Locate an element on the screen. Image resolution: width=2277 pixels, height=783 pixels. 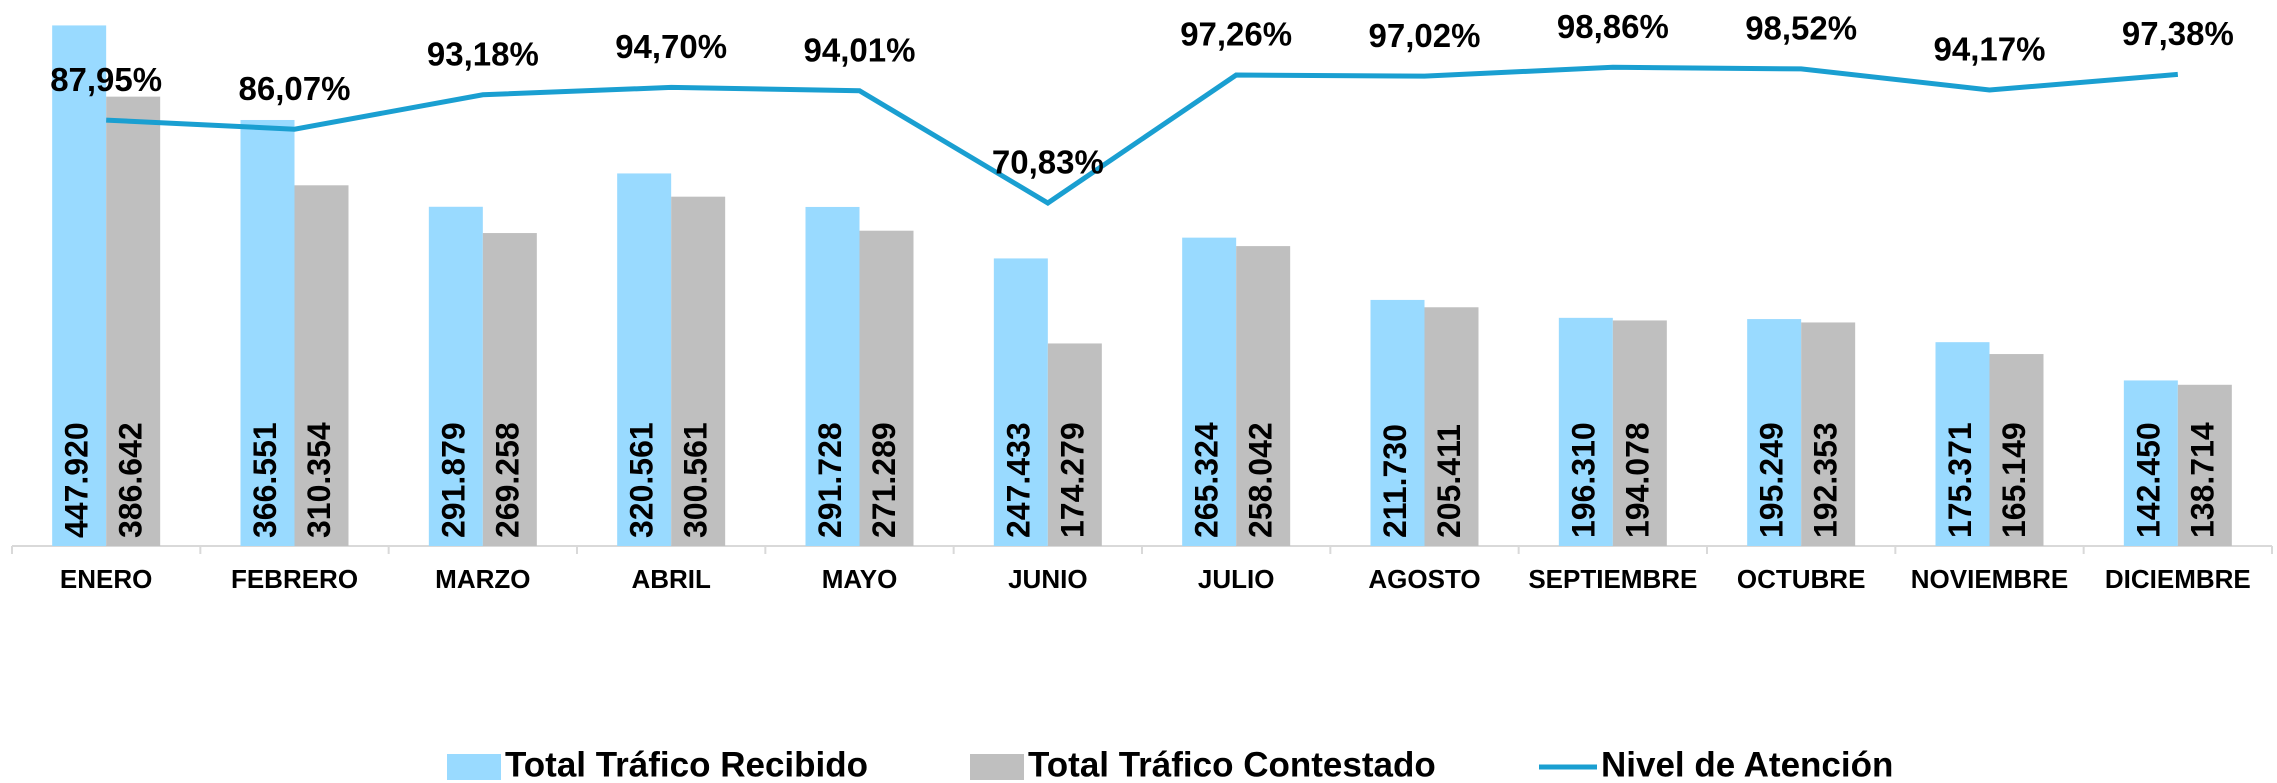
x-tick-label: NOVIEMBRE is located at coordinates (1989, 579).